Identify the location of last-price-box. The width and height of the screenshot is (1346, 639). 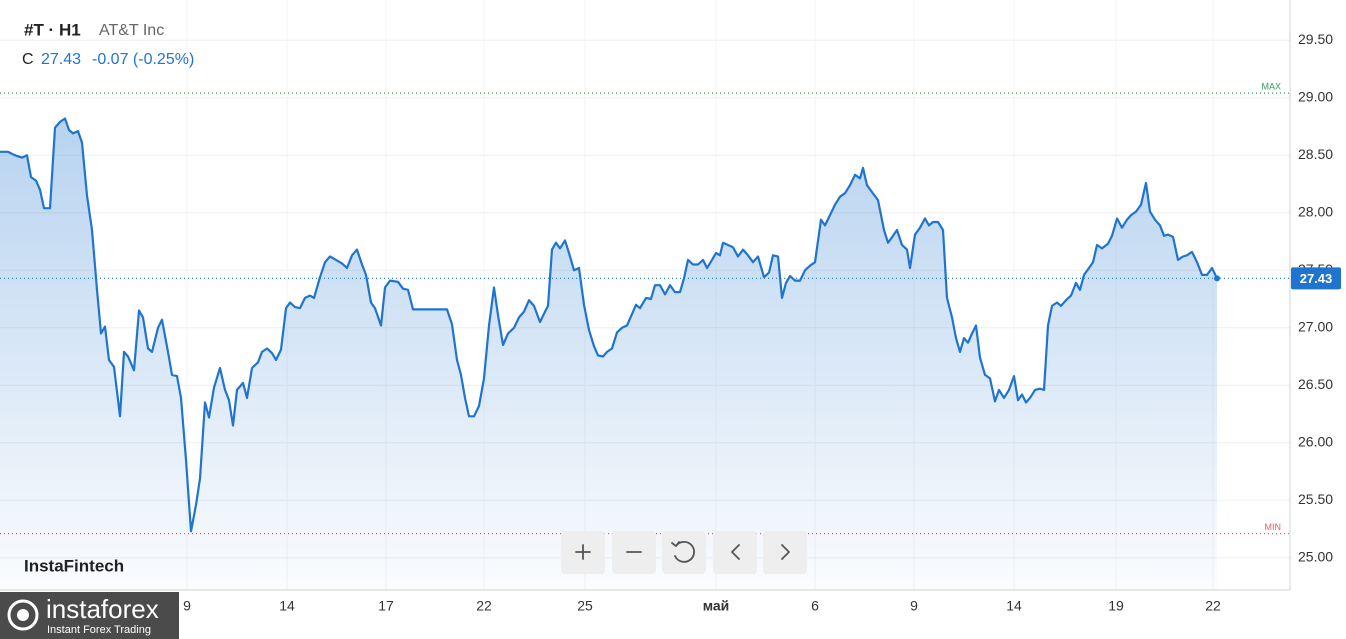
(1316, 278).